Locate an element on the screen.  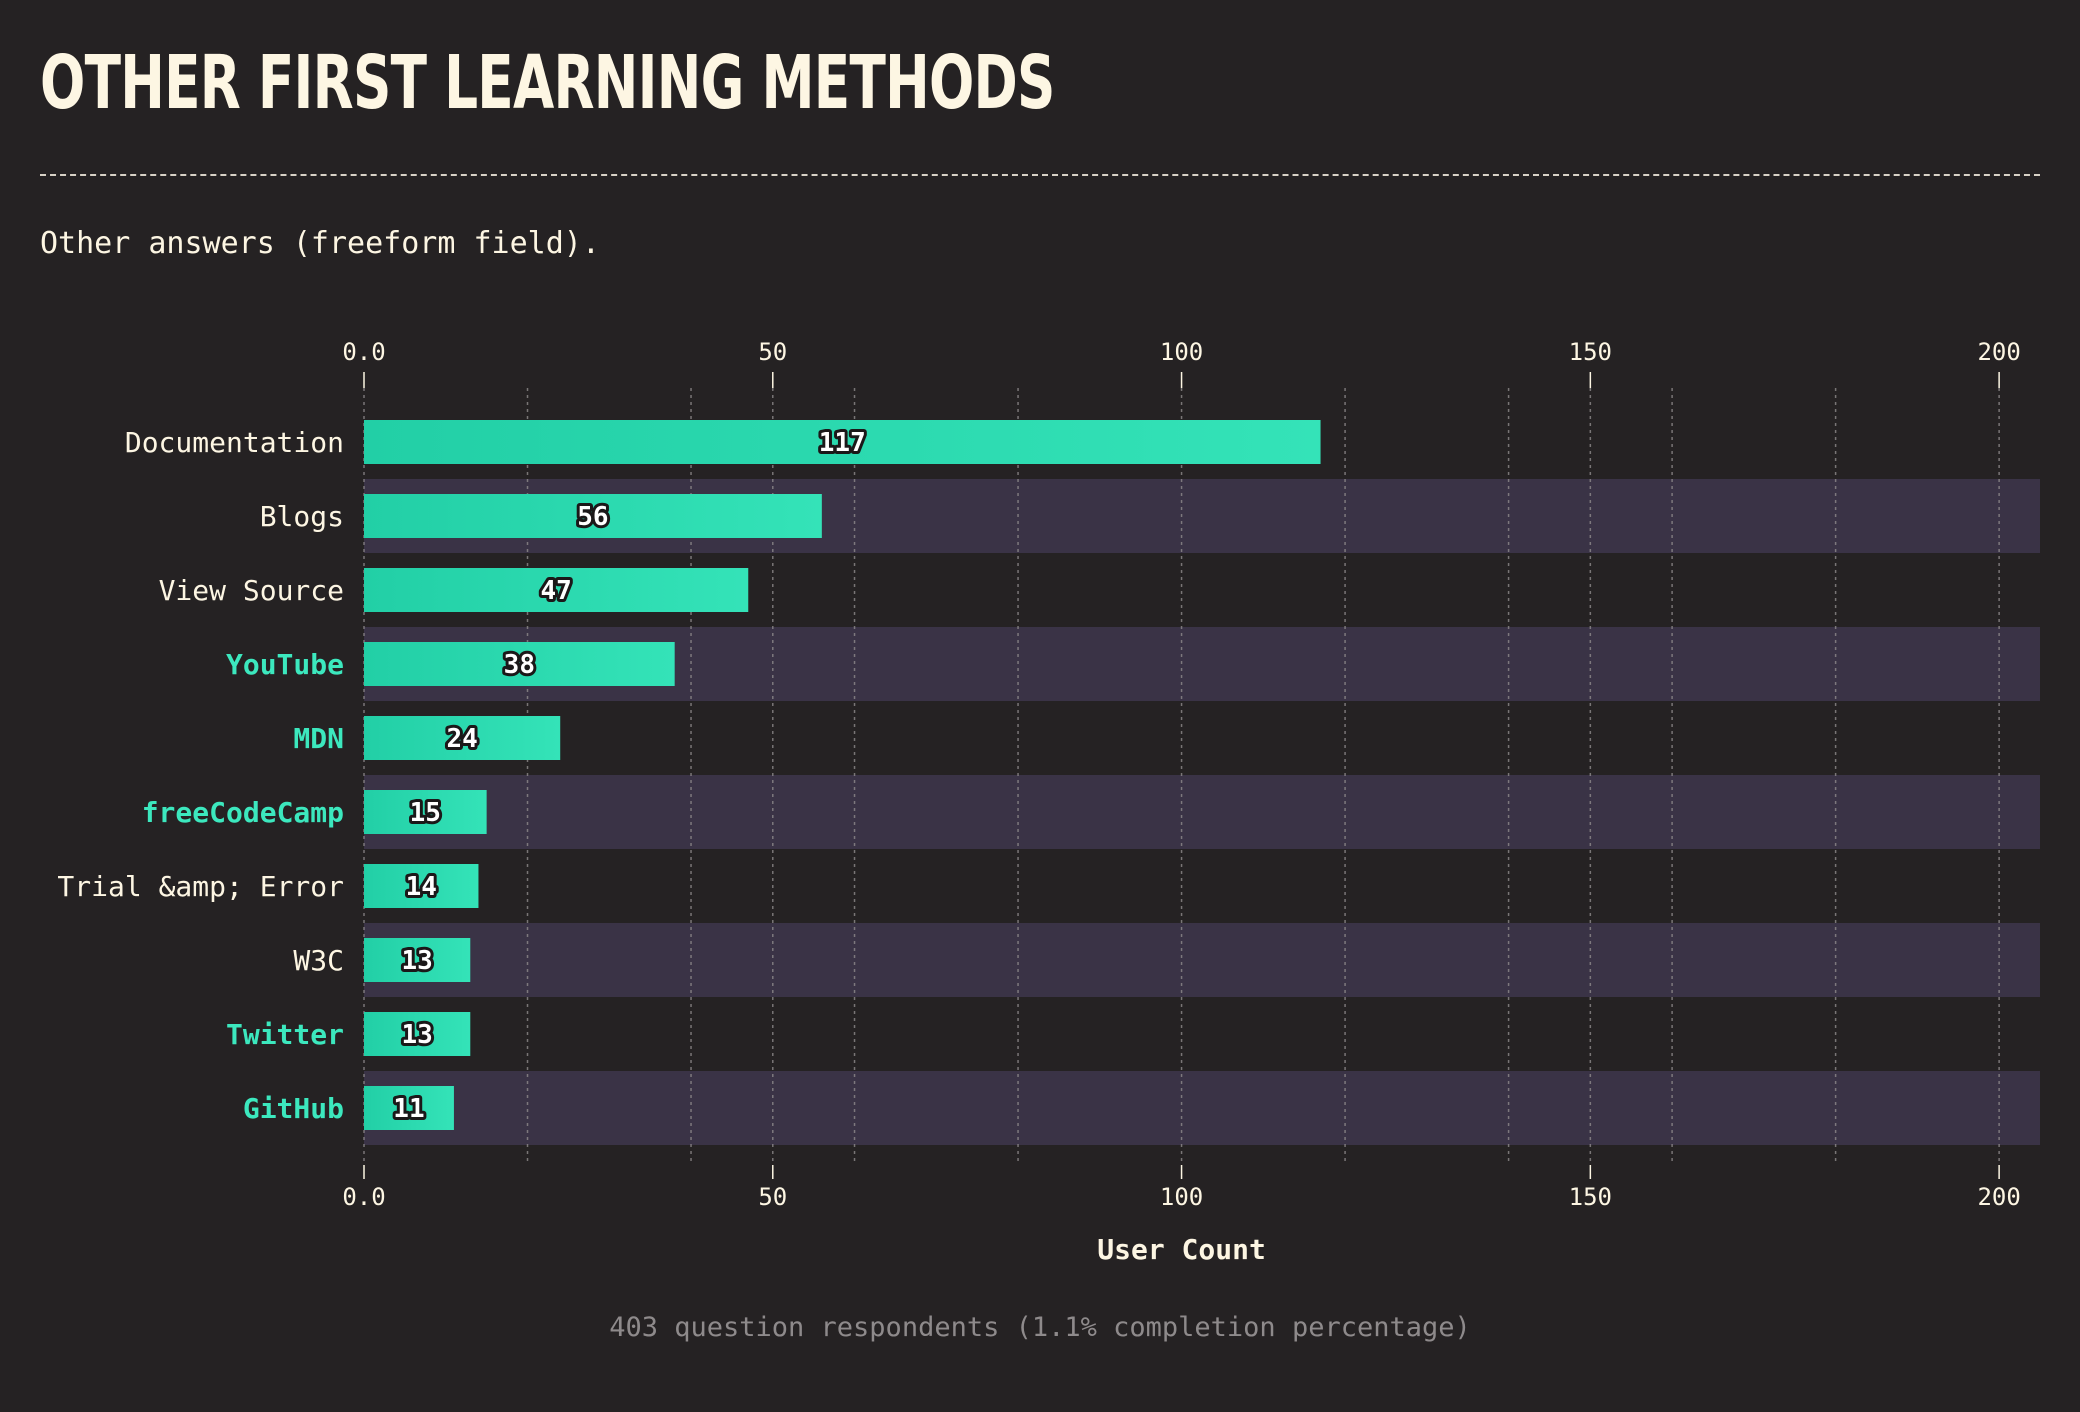
category-label: Twitter is located at coordinates (285, 1034).